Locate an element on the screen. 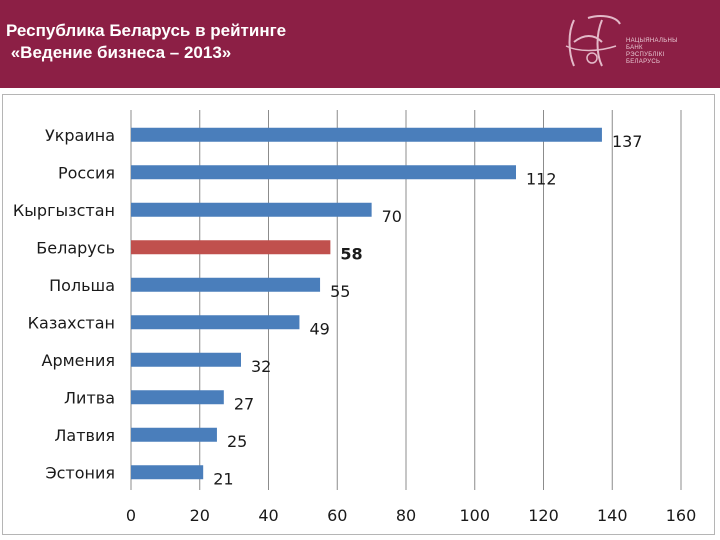  value-label: 58 is located at coordinates (351, 253).